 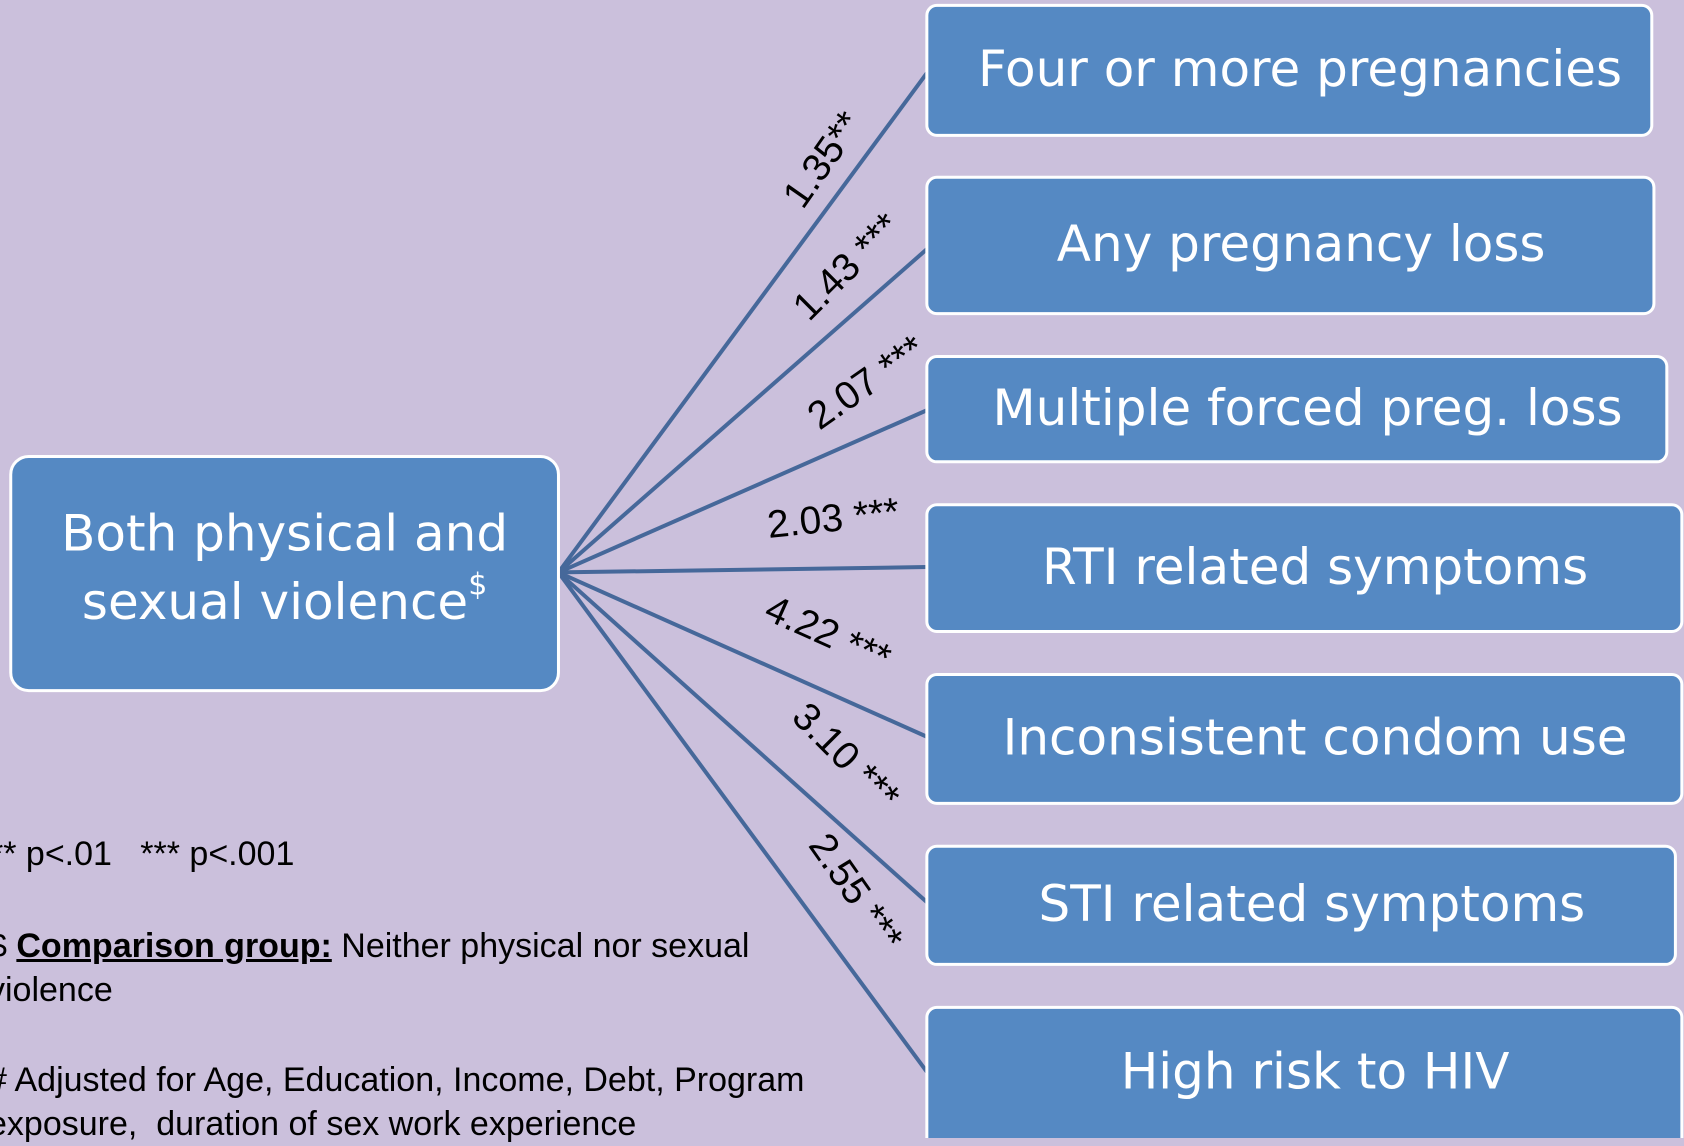 I want to click on edge-label: 1.35**, so click(x=823, y=160).